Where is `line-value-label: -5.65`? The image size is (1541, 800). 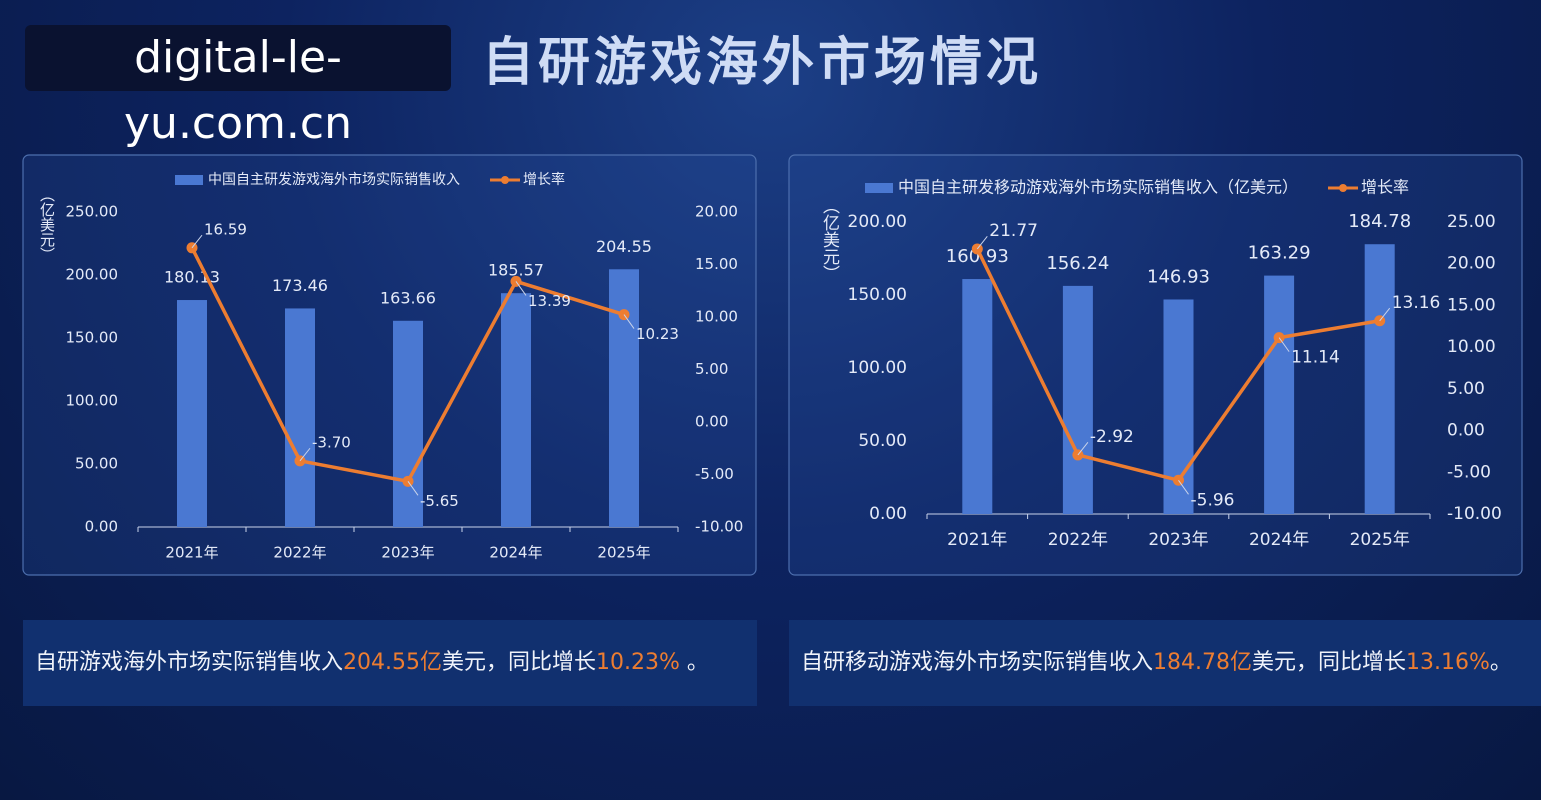
line-value-label: -5.65 is located at coordinates (439, 501).